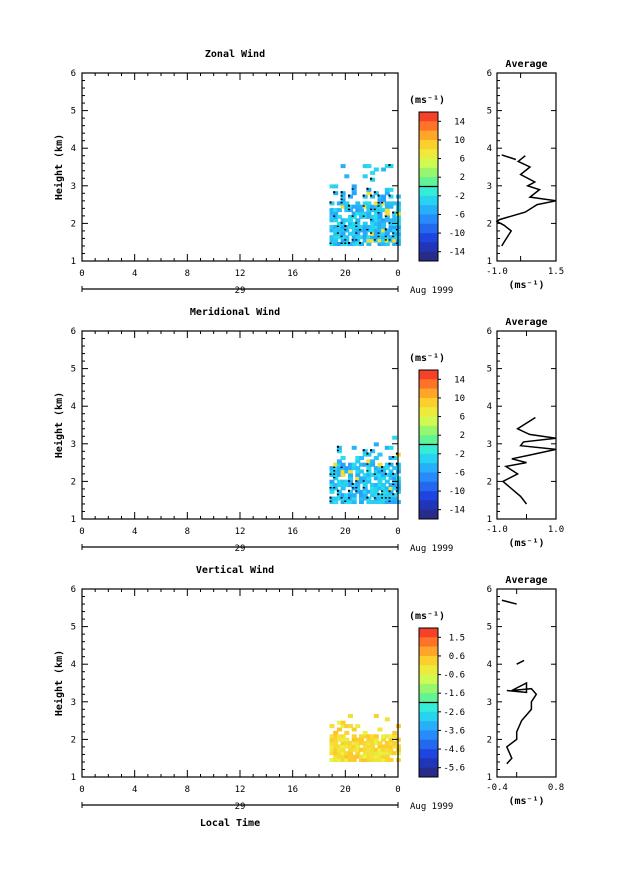 The width and height of the screenshot is (618, 873). I want to click on colorbar-label: 10, so click(459, 399).